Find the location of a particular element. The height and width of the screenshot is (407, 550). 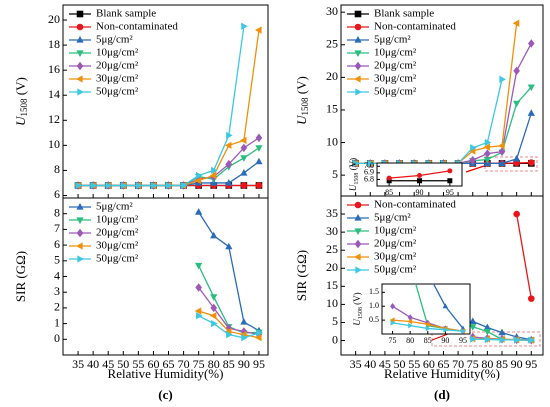

x-tick-label: 40 is located at coordinates (93, 364).